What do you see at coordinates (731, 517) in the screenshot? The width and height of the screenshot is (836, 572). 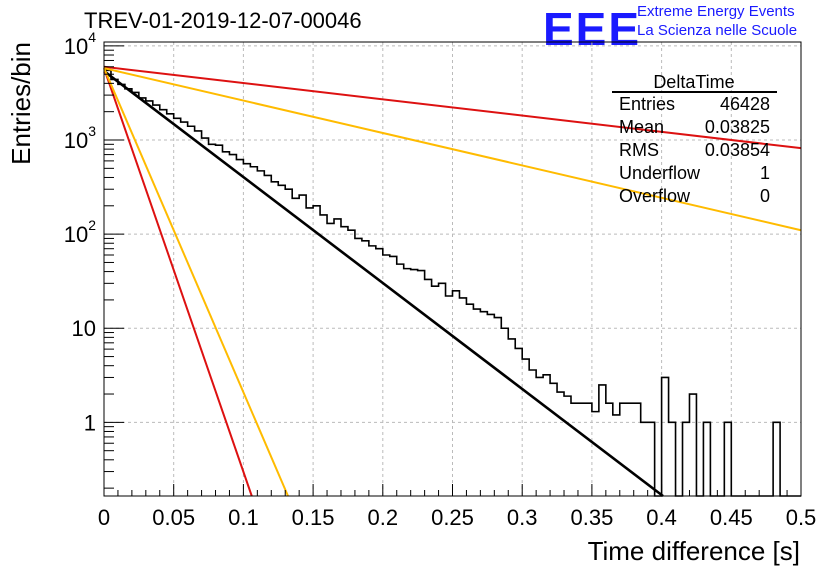 I see `x-tick-label: 0.45` at bounding box center [731, 517].